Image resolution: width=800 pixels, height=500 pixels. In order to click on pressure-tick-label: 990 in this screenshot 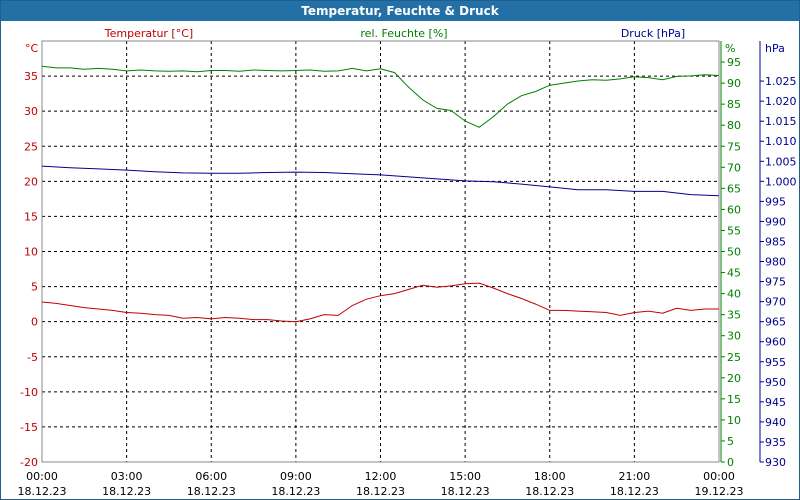, I will do `click(775, 221)`.